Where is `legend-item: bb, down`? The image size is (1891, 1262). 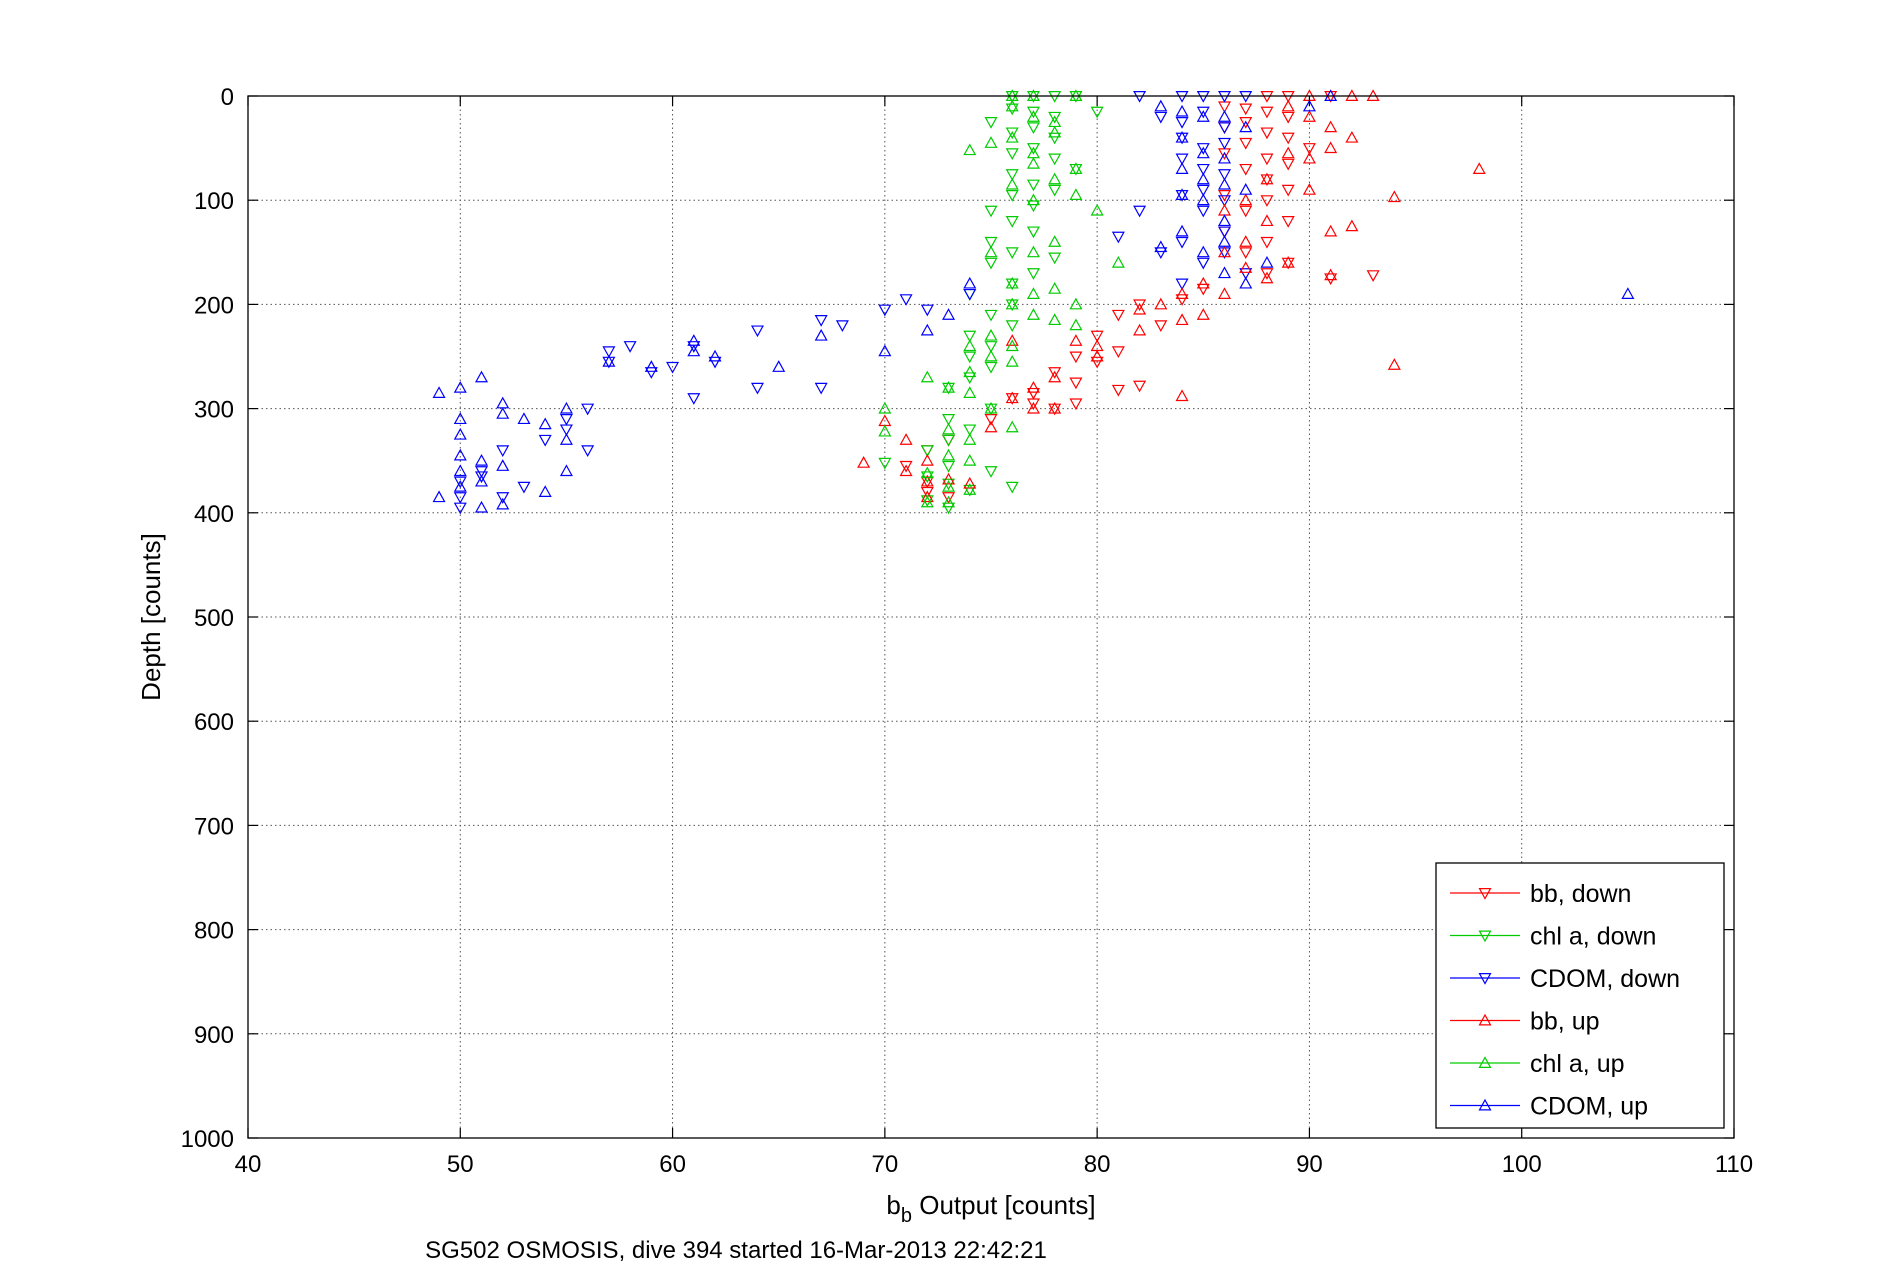 legend-item: bb, down is located at coordinates (1540, 894).